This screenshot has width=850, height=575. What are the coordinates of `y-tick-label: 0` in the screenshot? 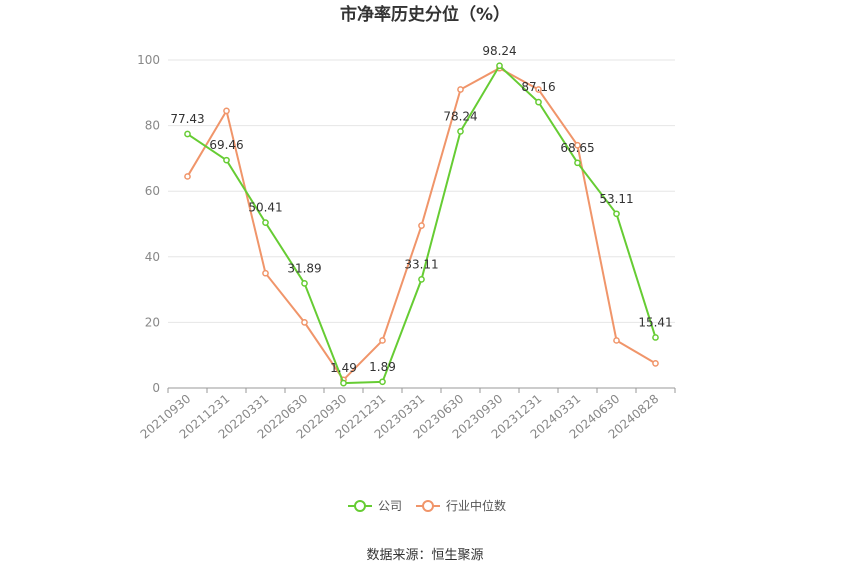 It's located at (156, 388).